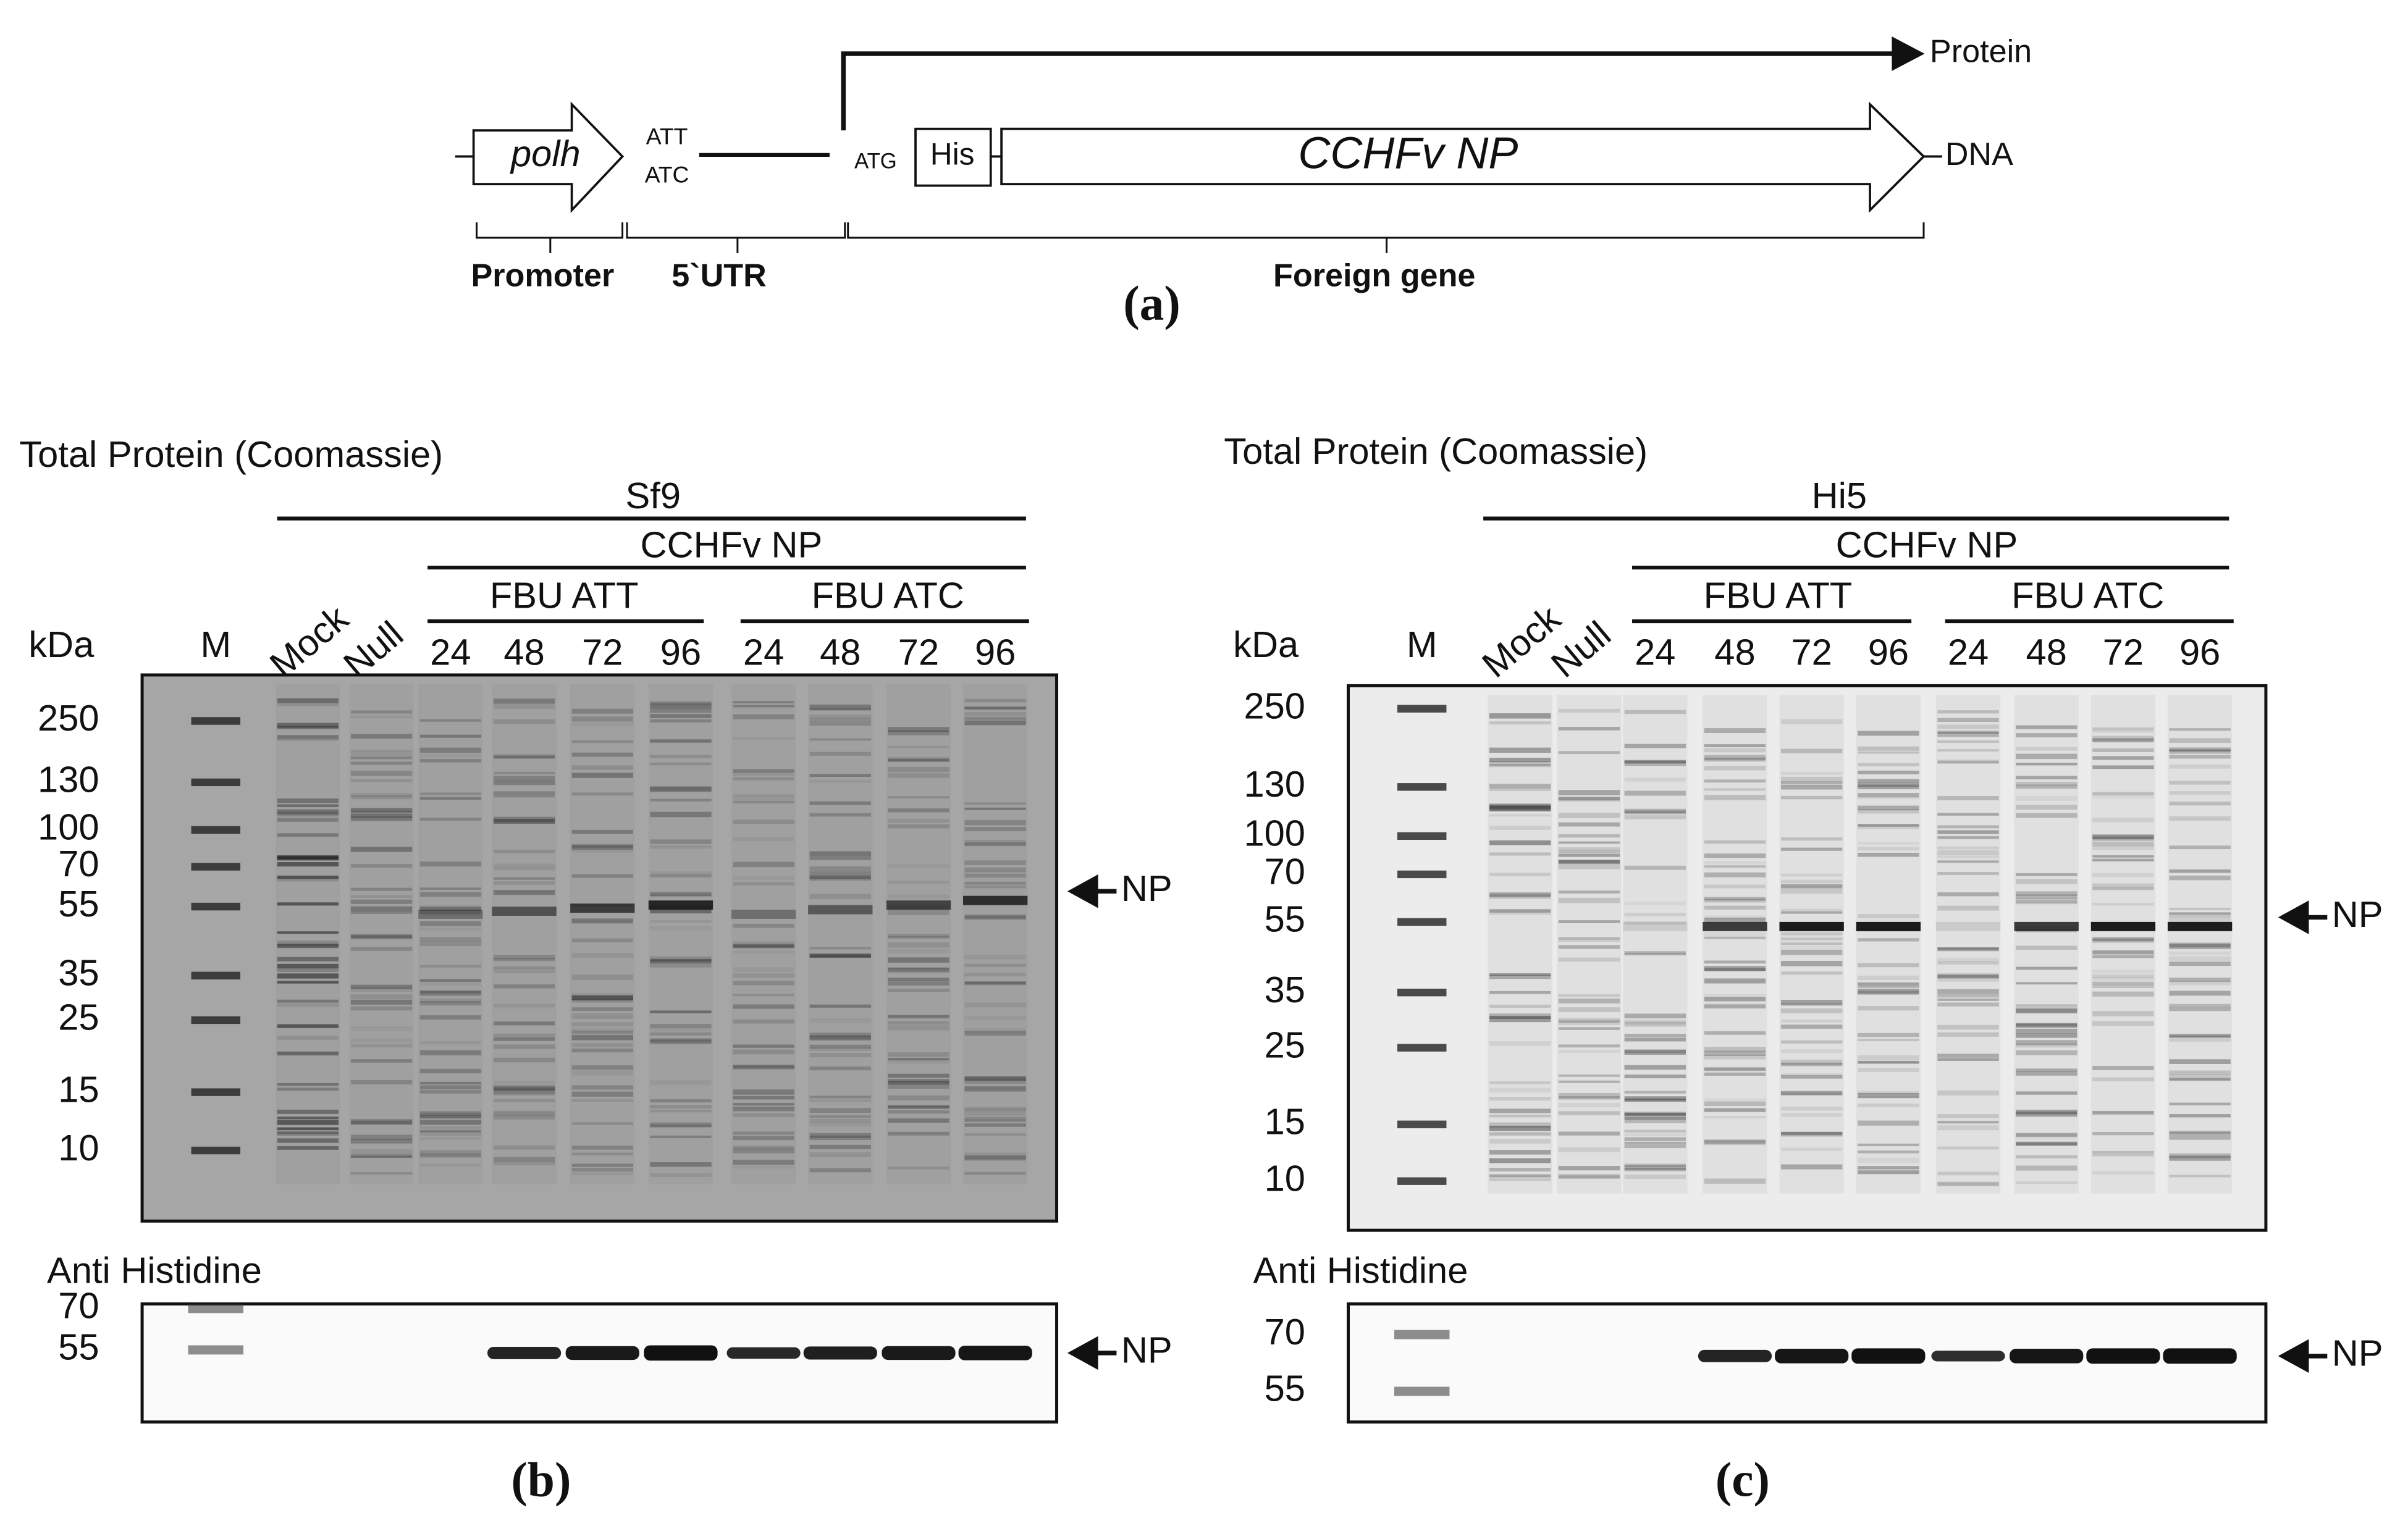  What do you see at coordinates (1274, 784) in the screenshot?
I see `marker-label: 130` at bounding box center [1274, 784].